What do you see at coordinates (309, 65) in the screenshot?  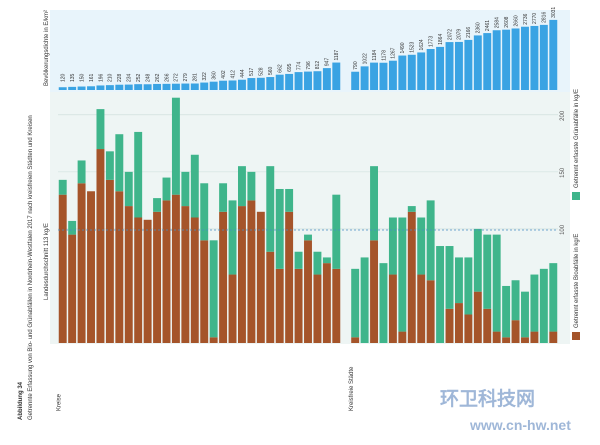 I see `value-label: 796` at bounding box center [309, 65].